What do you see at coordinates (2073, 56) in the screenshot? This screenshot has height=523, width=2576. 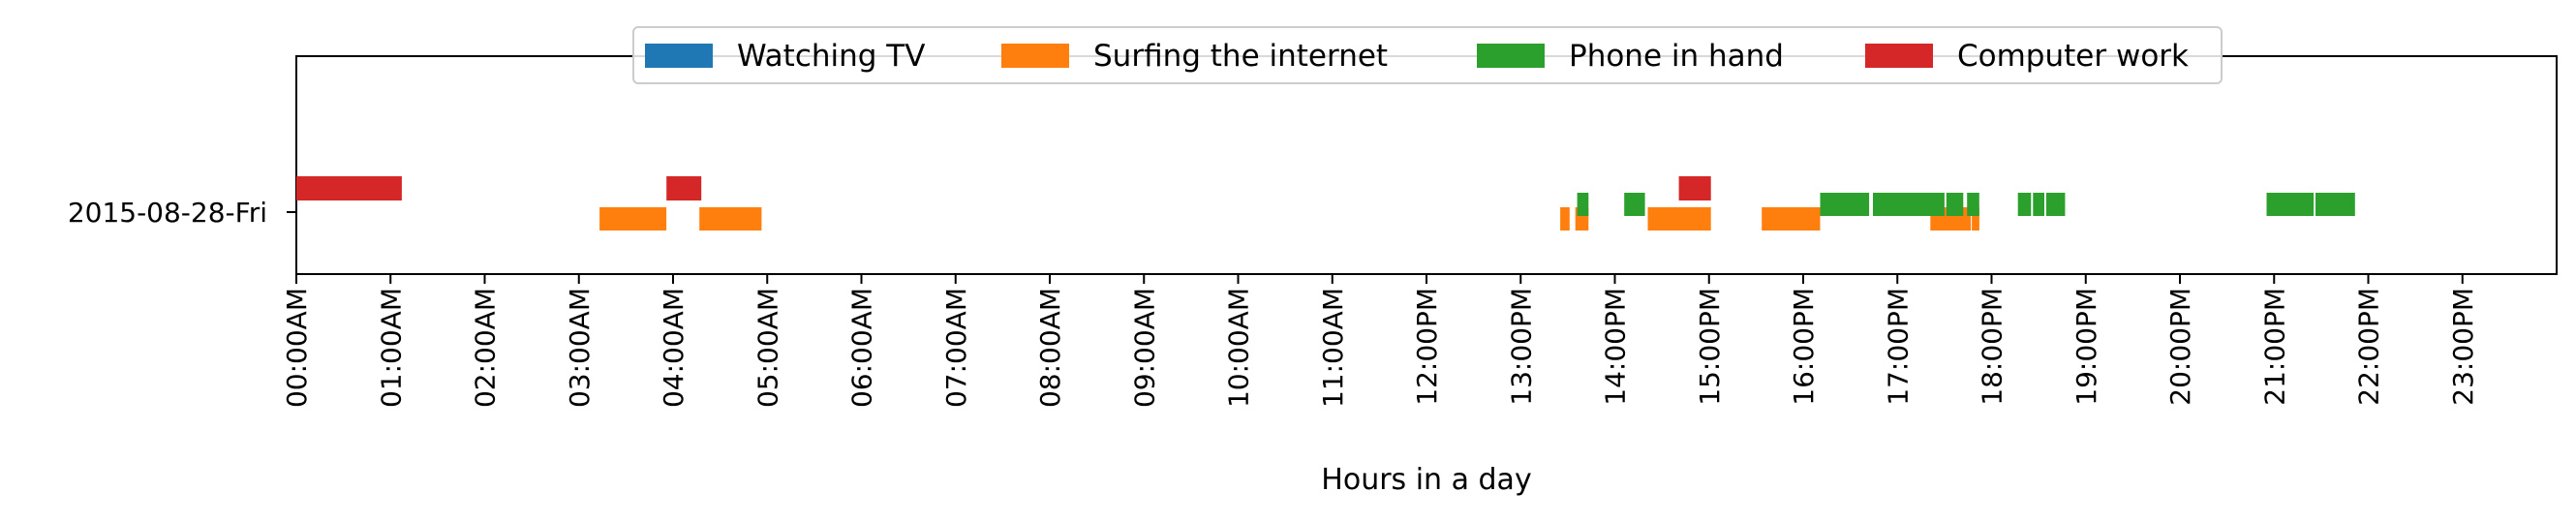 I see `legend-label: Computer work` at bounding box center [2073, 56].